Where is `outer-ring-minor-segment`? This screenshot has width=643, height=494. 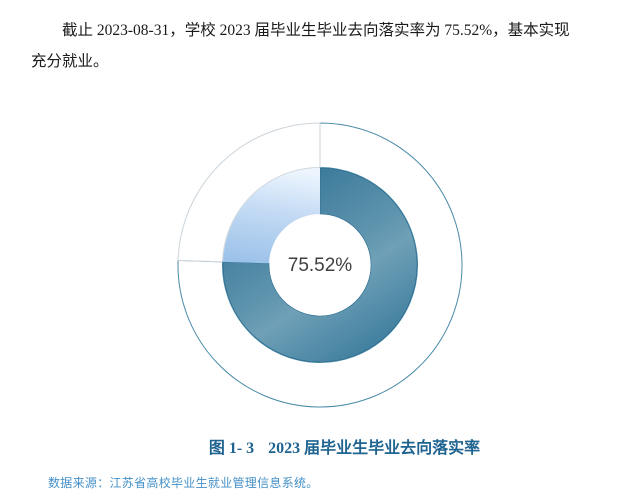 outer-ring-minor-segment is located at coordinates (249, 192).